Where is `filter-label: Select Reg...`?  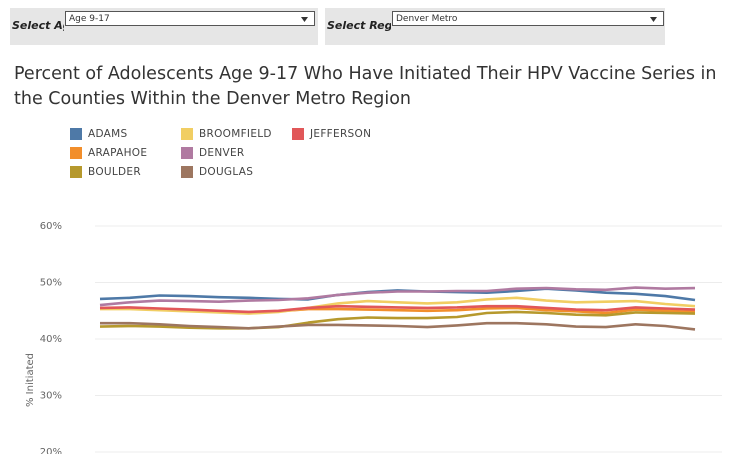 filter-label: Select Reg... is located at coordinates (359, 25).